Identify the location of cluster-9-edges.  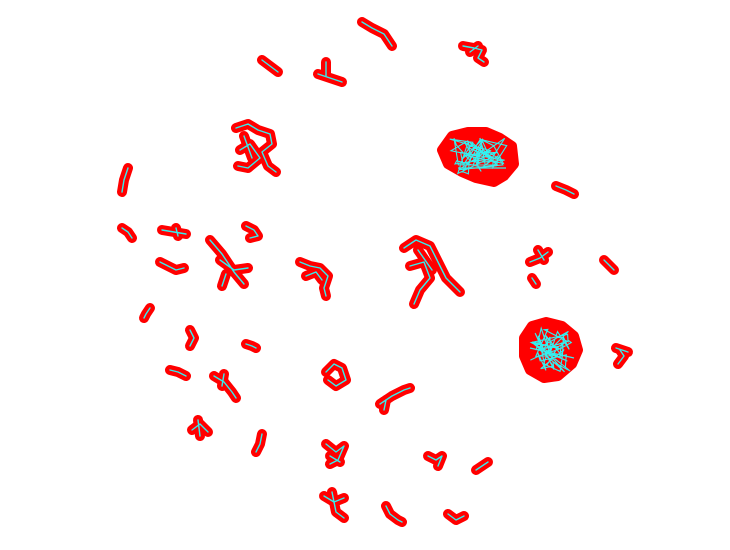
(229, 263).